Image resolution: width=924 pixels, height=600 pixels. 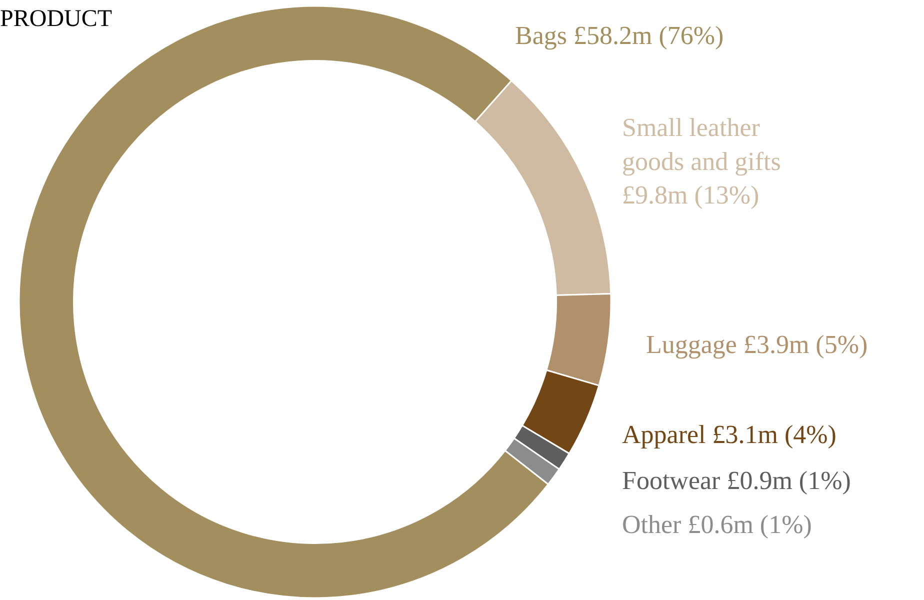 What do you see at coordinates (619, 35) in the screenshot?
I see `slice-label: Bags £58.2m (76%)` at bounding box center [619, 35].